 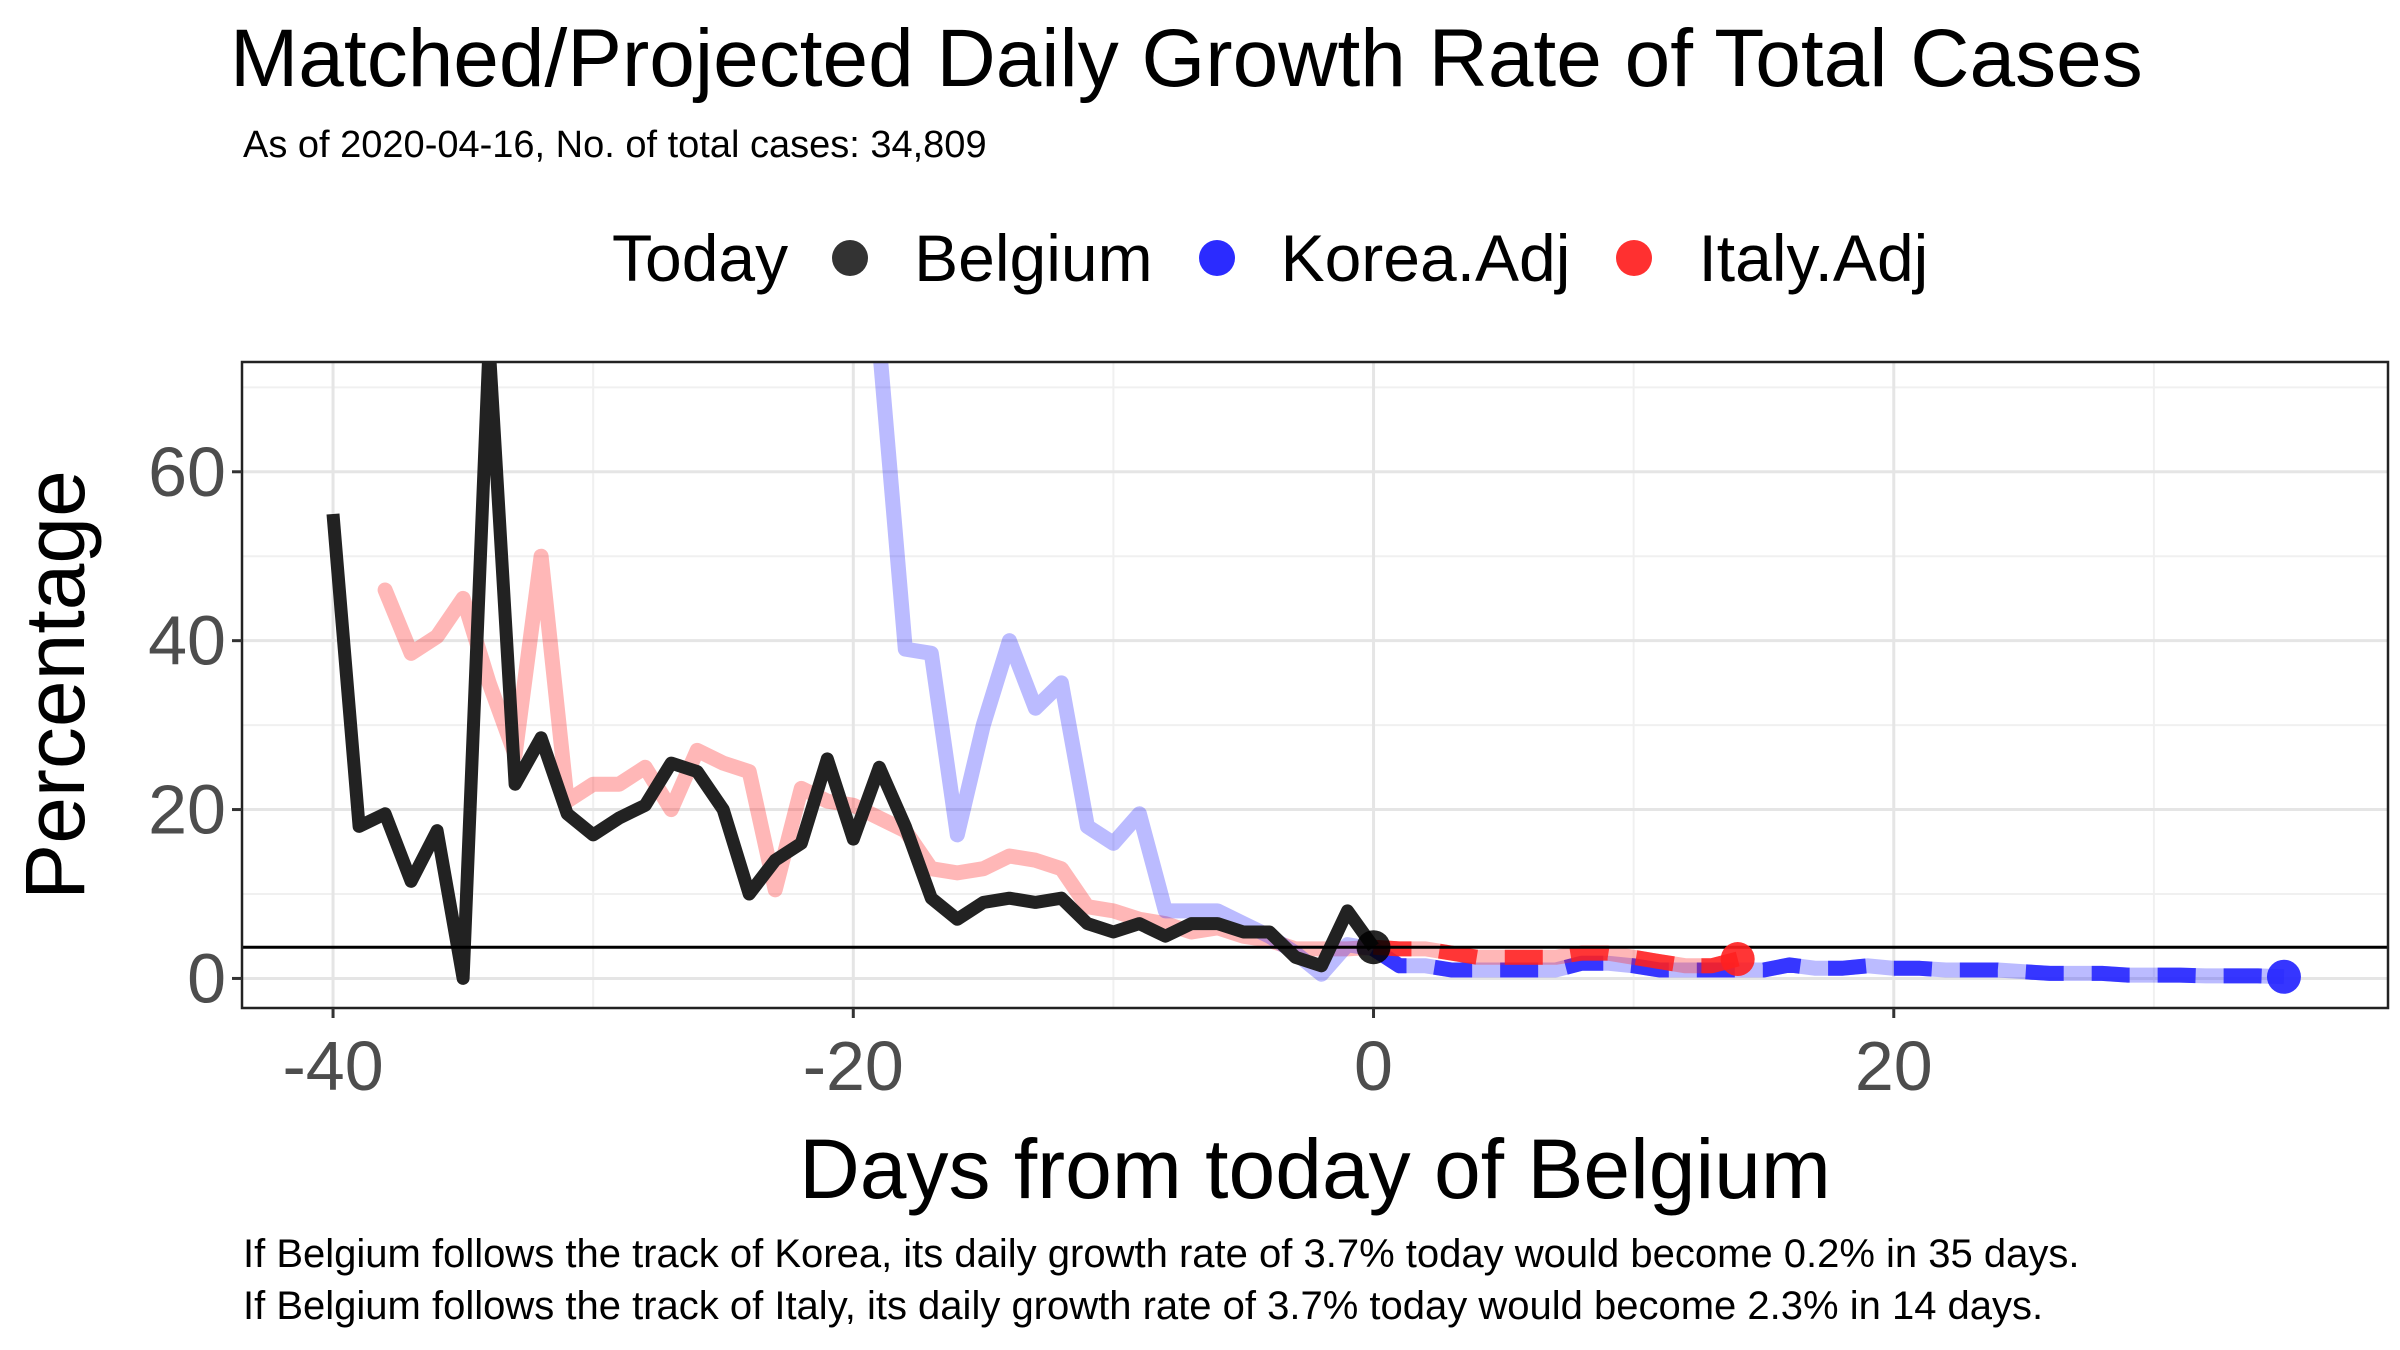 I want to click on legend: Today Belgium Korea.Adj Italy.Adj, so click(x=1293, y=258).